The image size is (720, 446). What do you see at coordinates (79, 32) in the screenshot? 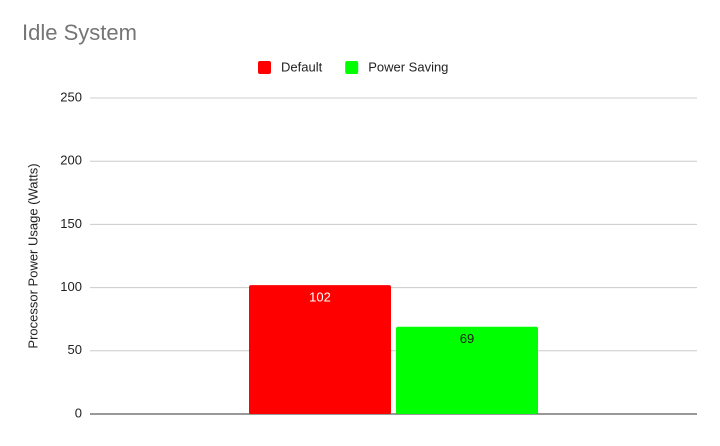
I see `chart-title: Idle System` at bounding box center [79, 32].